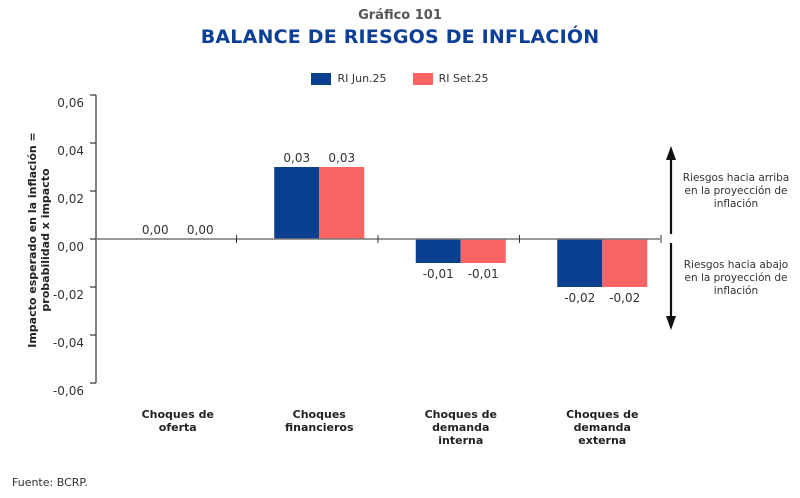 The width and height of the screenshot is (800, 498). Describe the element at coordinates (400, 37) in the screenshot. I see `chart-title: BALANCE DE RIESGOS DE INFLACIÓN` at that location.